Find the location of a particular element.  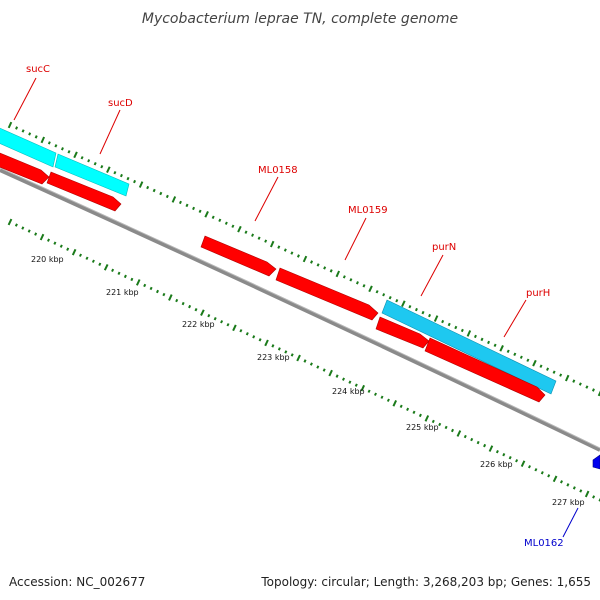

tick-label: 226 kbp is located at coordinates (496, 464).